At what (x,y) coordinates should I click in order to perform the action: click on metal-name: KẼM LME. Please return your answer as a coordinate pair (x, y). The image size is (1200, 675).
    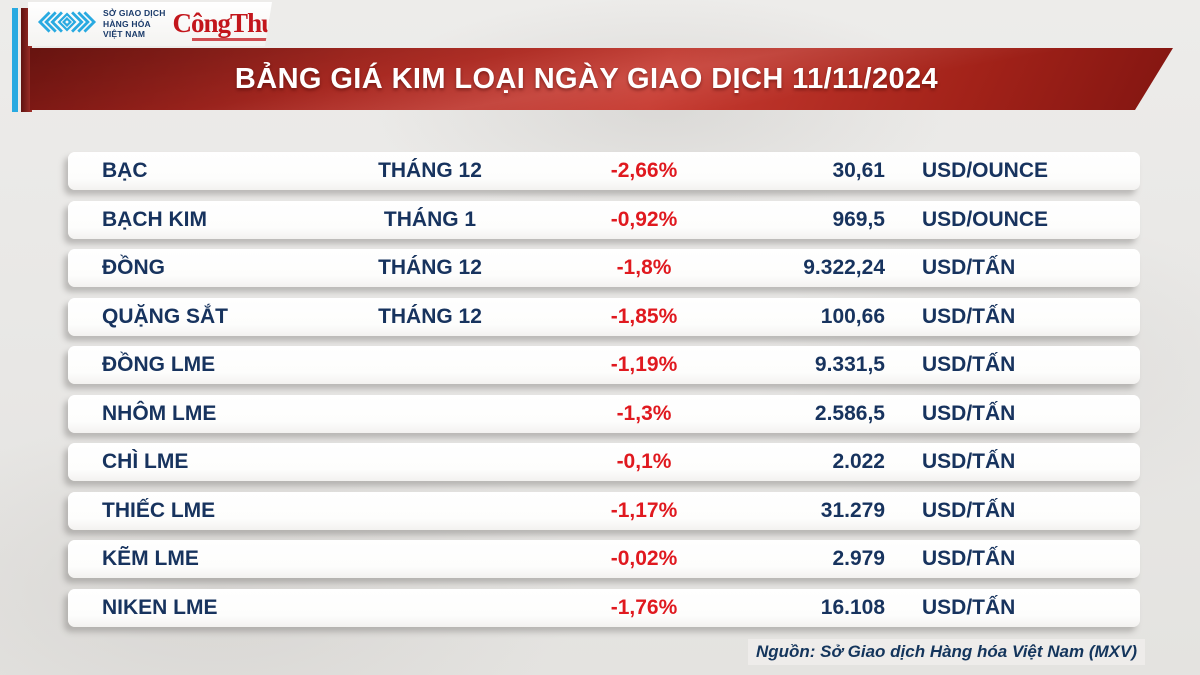
    Looking at the image, I should click on (150, 558).